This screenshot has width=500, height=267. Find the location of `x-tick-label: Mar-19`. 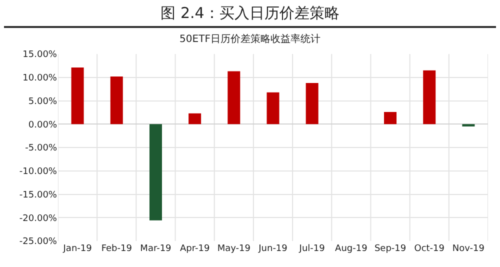

x-tick-label: Mar-19 is located at coordinates (156, 249).